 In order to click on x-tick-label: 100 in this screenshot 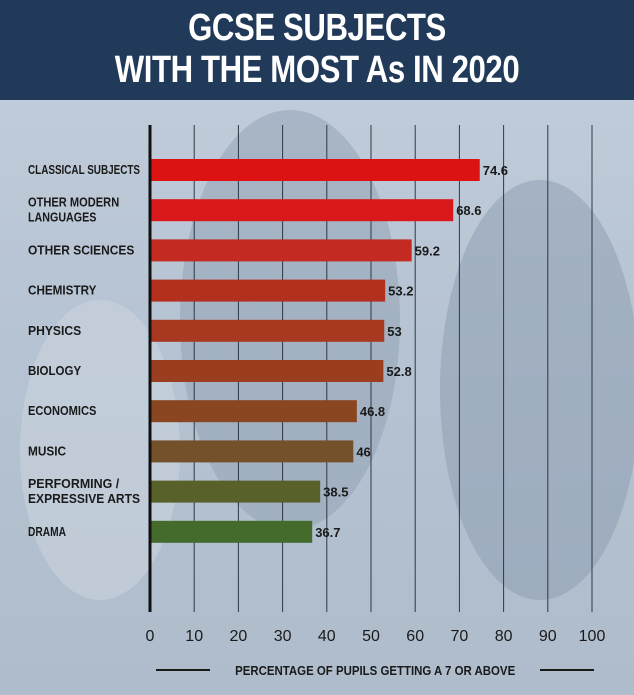, I will do `click(592, 636)`.